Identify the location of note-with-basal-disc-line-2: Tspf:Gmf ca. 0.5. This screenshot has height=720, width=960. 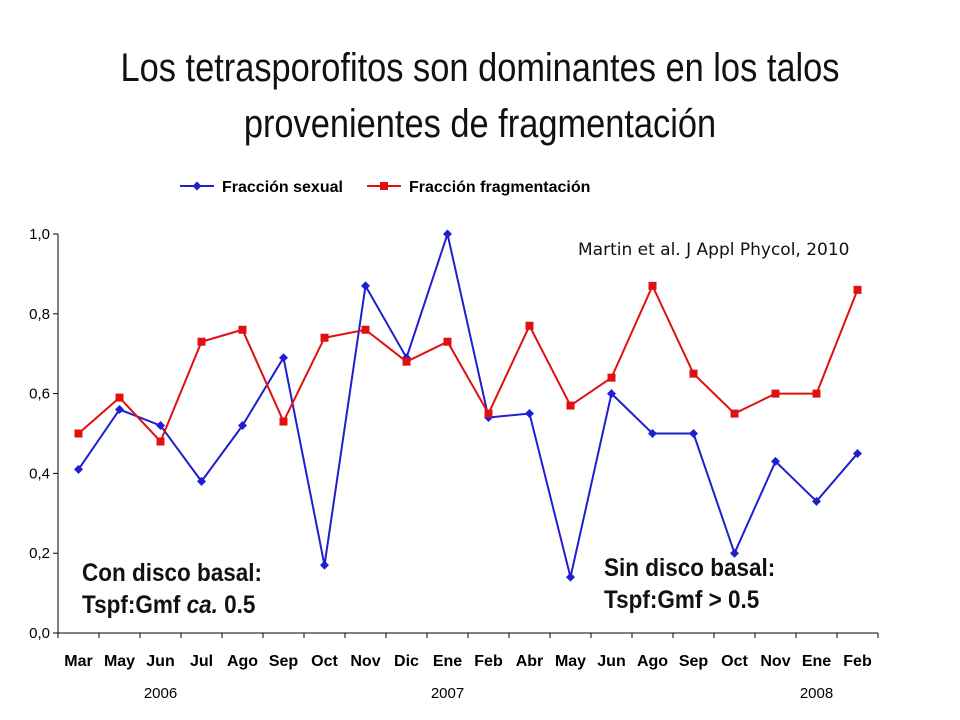
(172, 605).